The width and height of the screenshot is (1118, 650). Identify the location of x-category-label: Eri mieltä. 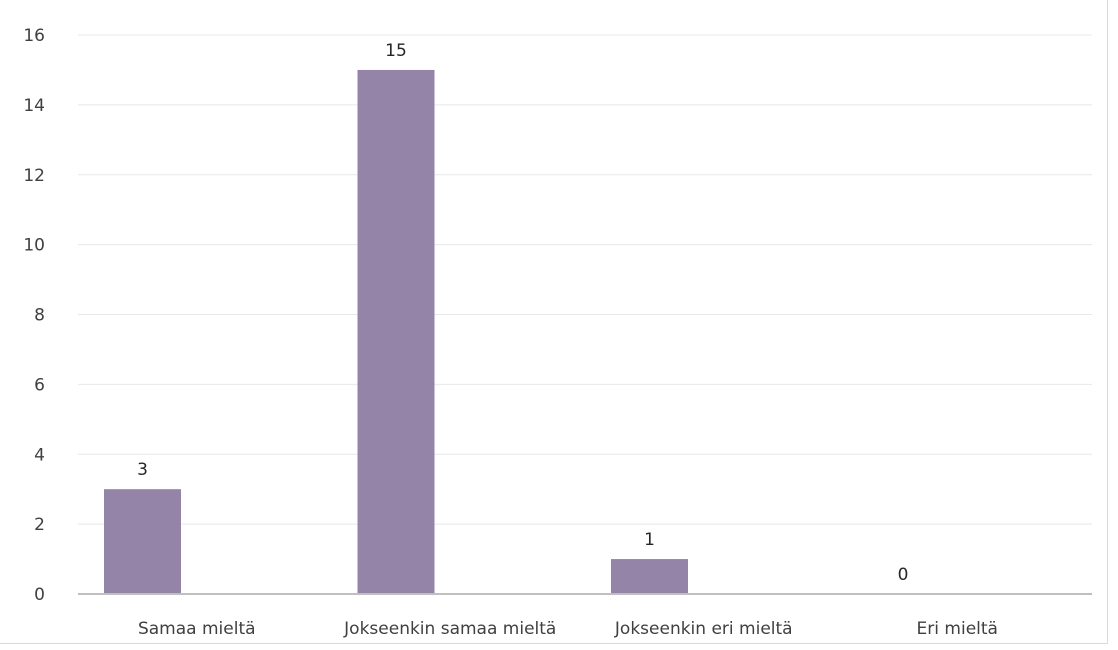
(957, 629).